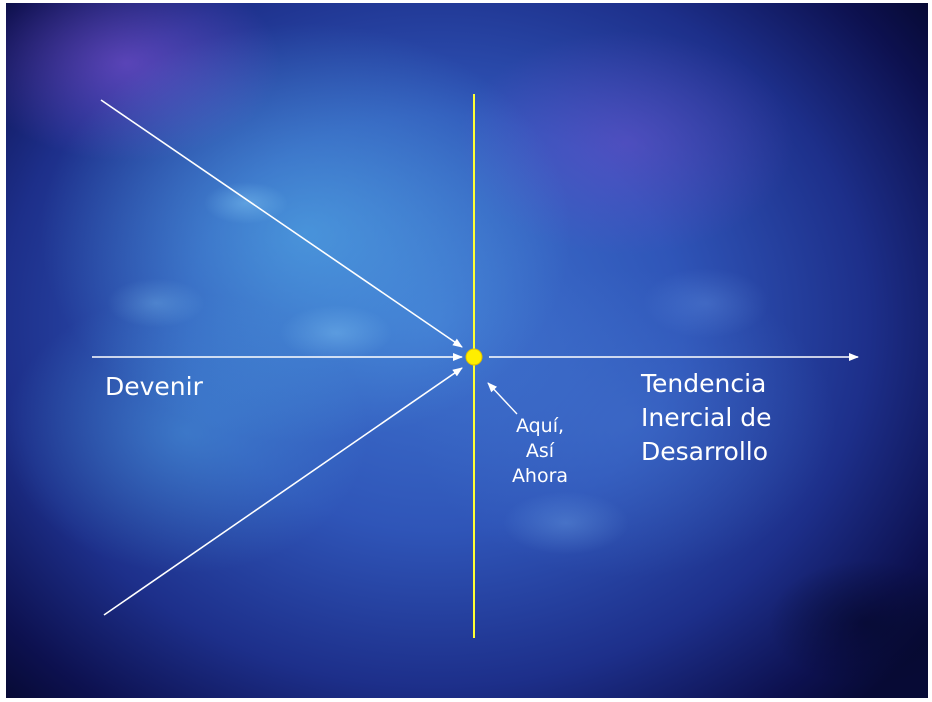  Describe the element at coordinates (704, 383) in the screenshot. I see `tendencia-line-1: Tendencia` at that location.